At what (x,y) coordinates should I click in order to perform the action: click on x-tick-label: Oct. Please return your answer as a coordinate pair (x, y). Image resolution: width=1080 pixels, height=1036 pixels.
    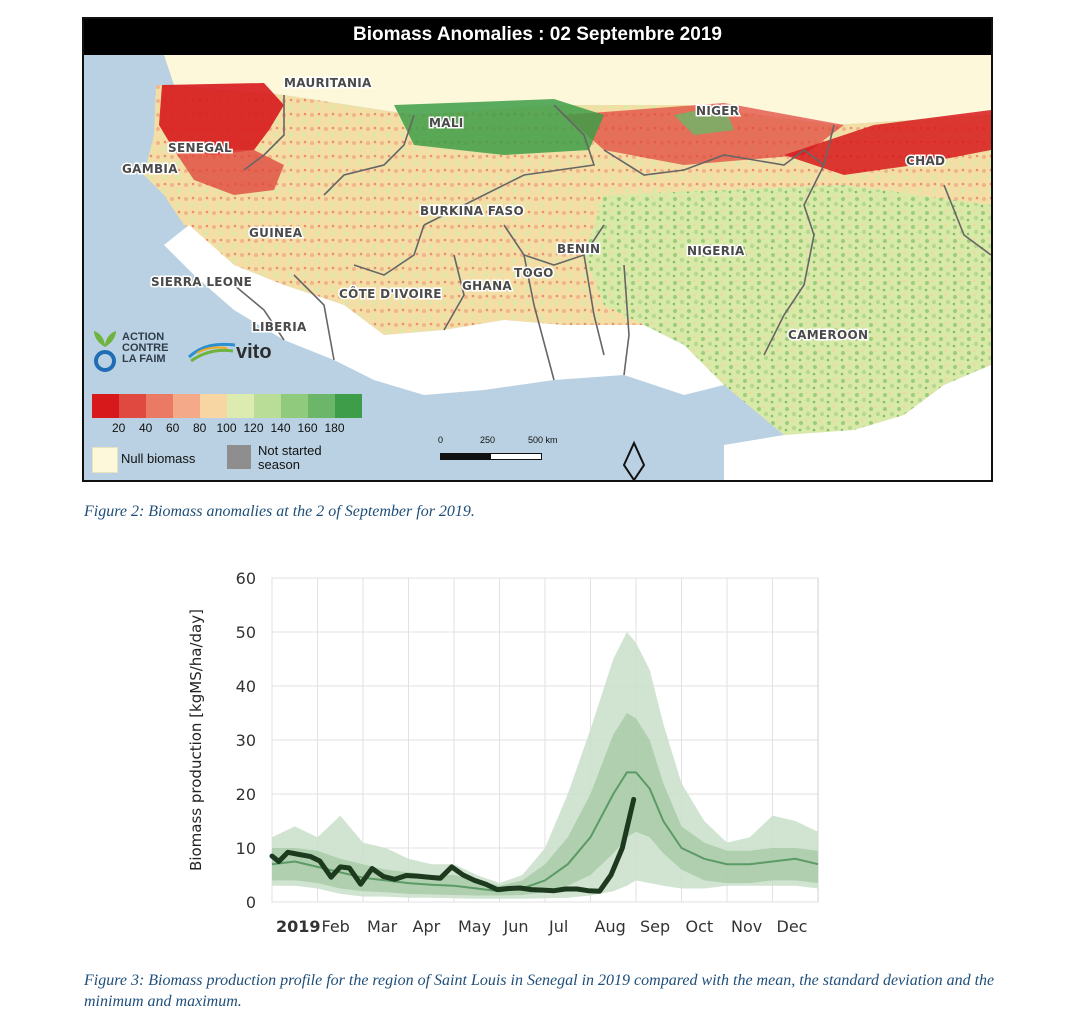
    Looking at the image, I should click on (700, 926).